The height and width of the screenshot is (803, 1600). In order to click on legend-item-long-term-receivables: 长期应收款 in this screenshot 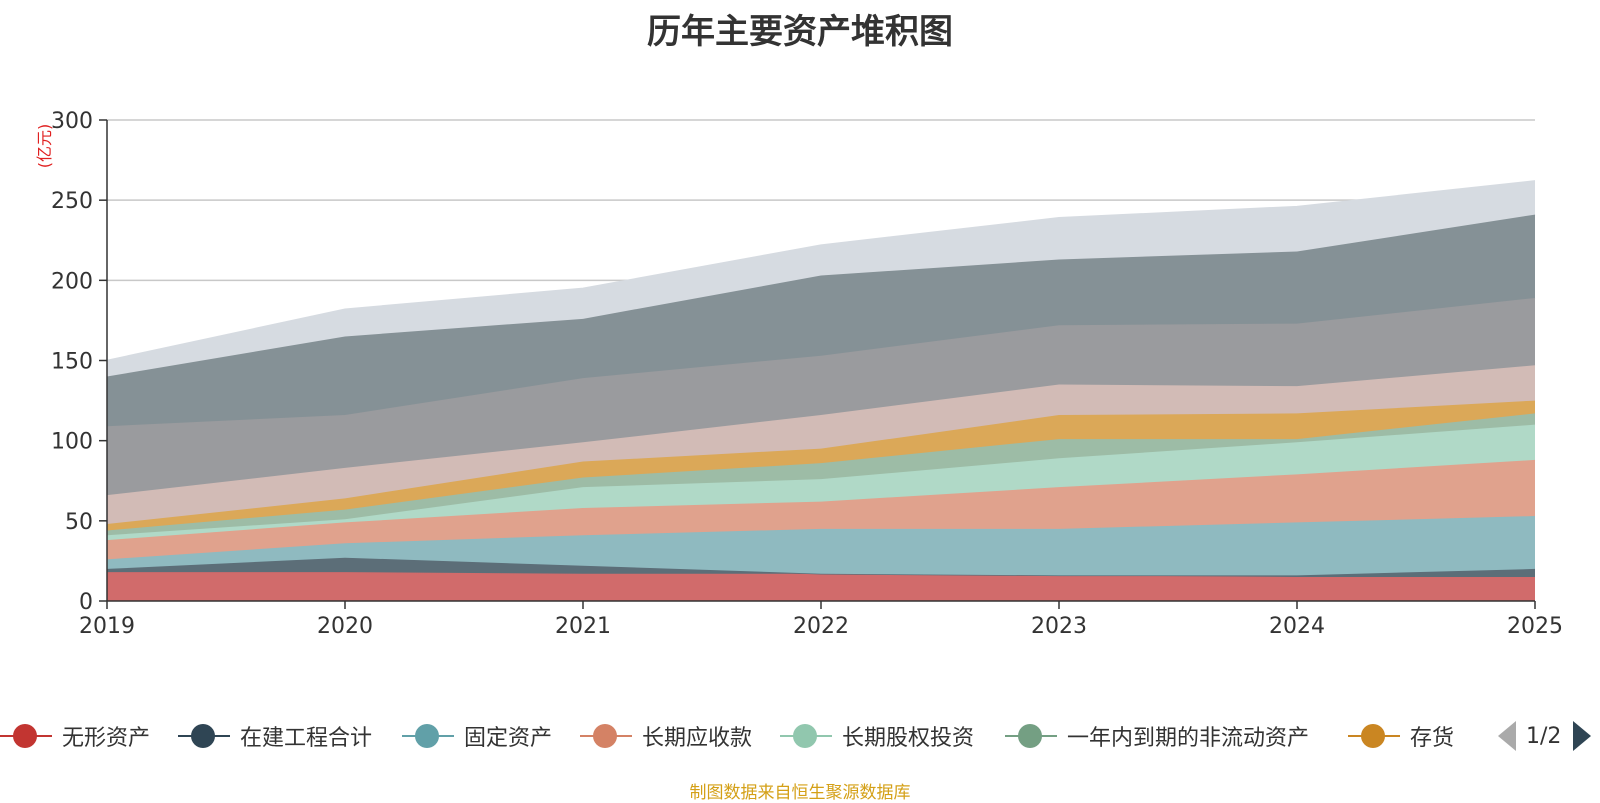, I will do `click(666, 736)`.